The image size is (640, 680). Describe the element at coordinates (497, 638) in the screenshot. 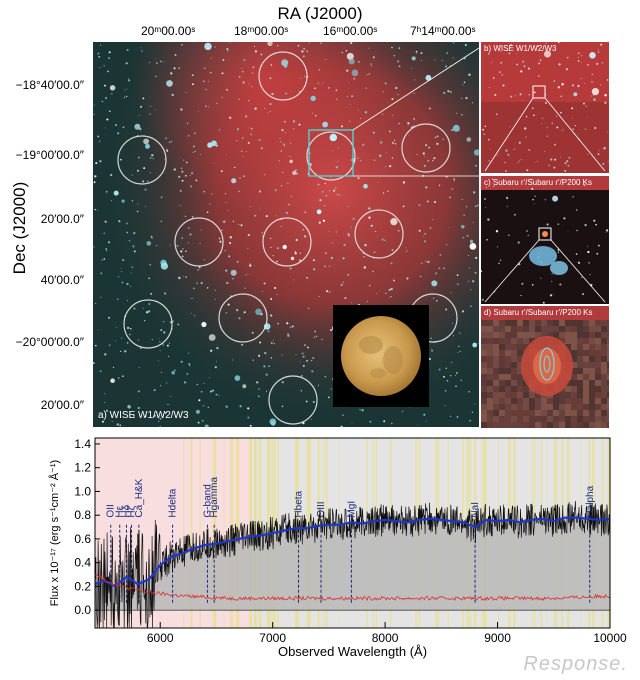

I see `x-tick-label: 9000` at that location.